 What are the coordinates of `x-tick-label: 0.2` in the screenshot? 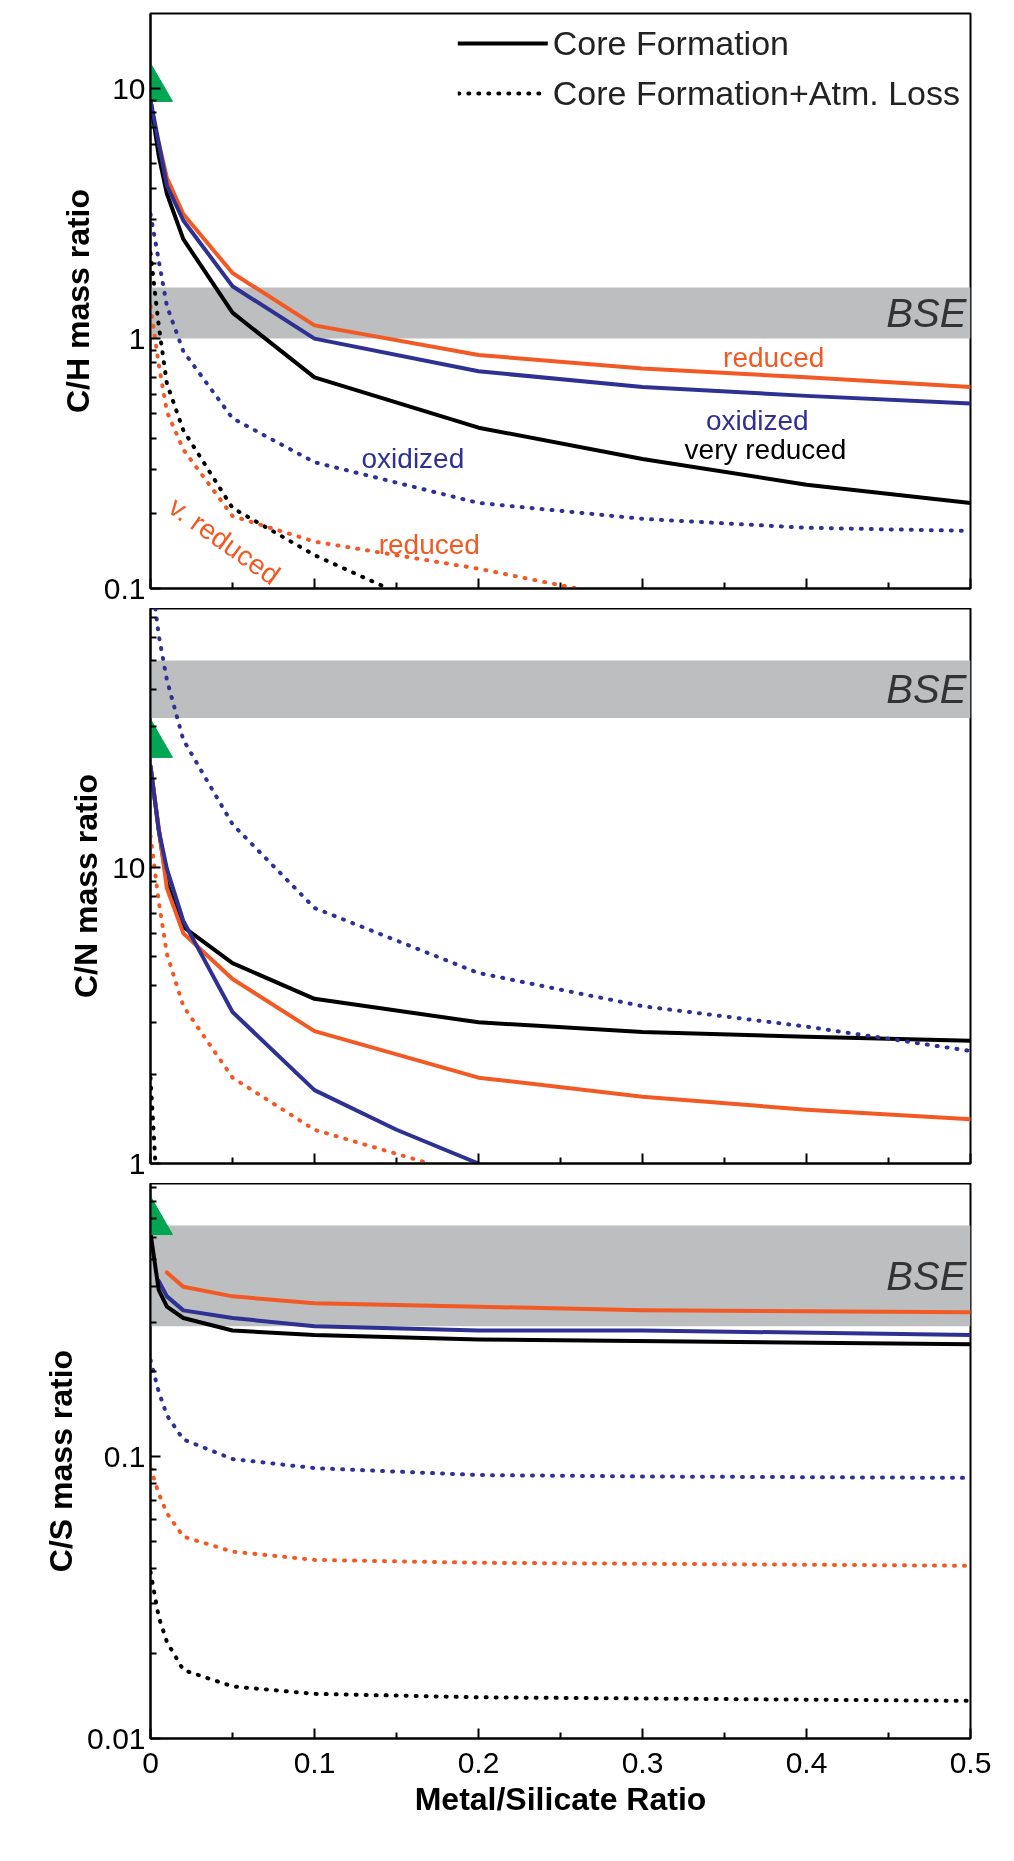 It's located at (478, 1762).